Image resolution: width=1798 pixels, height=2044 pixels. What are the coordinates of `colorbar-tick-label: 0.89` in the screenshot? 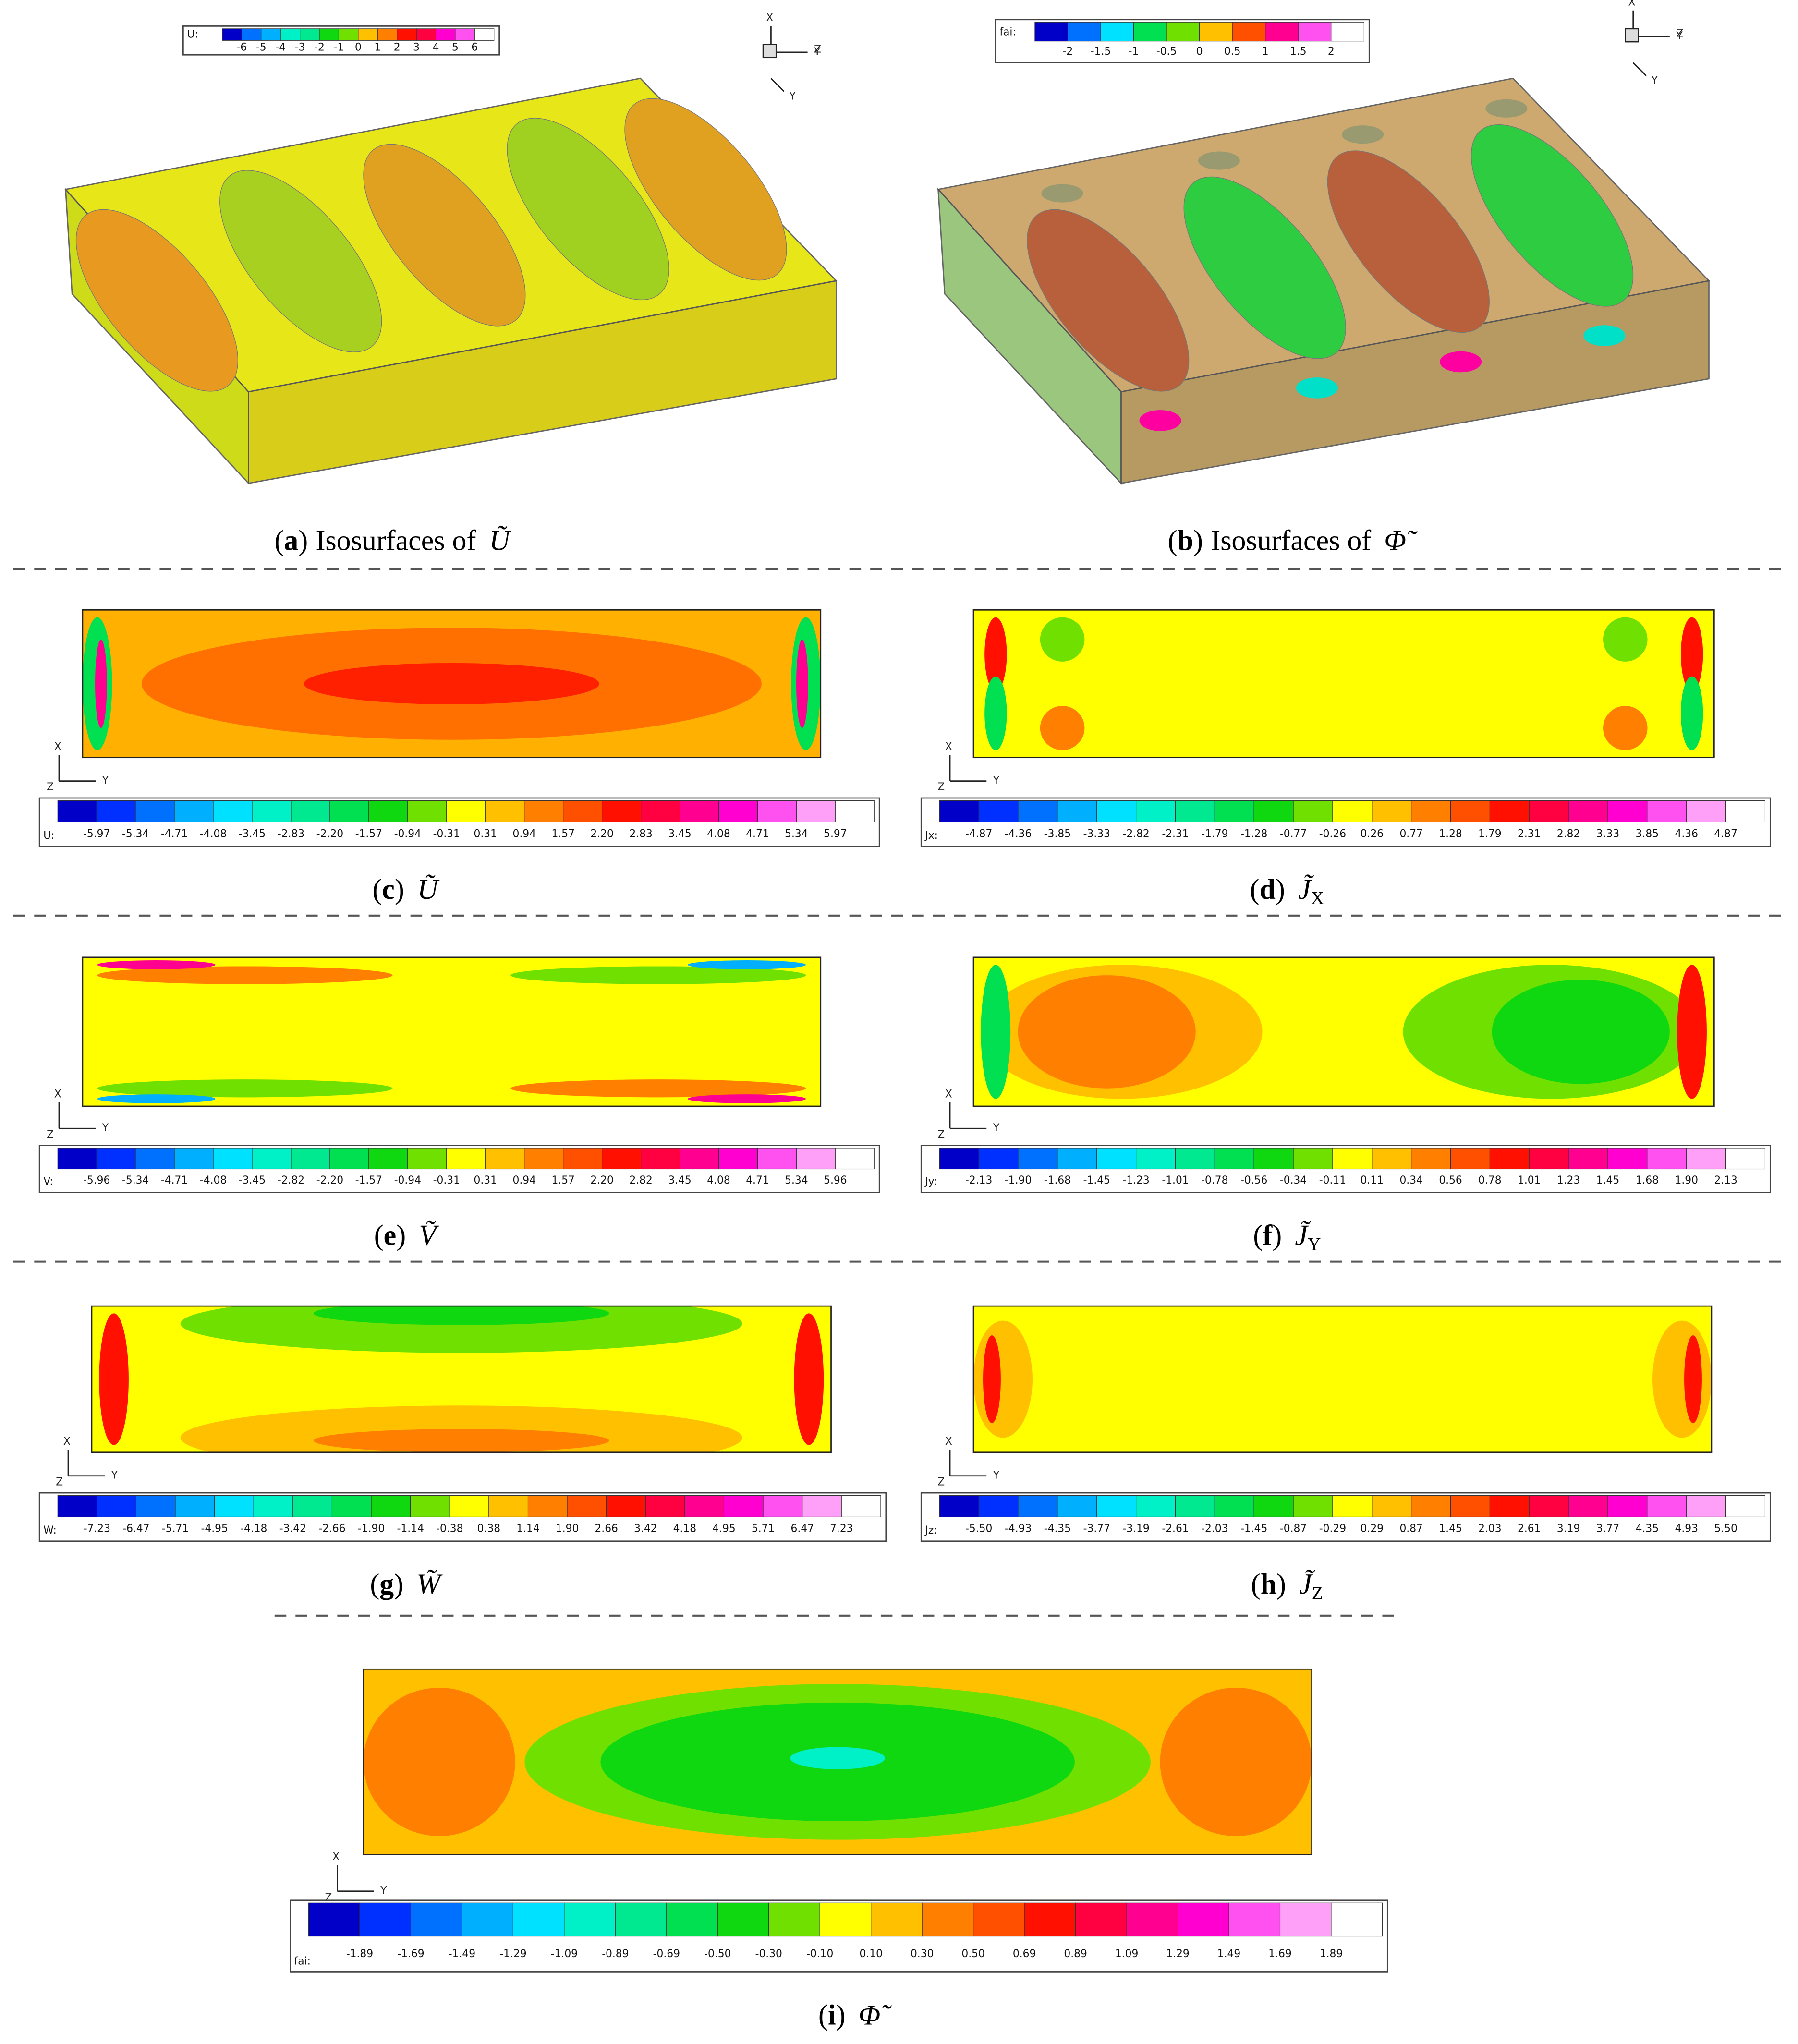 It's located at (1075, 1954).